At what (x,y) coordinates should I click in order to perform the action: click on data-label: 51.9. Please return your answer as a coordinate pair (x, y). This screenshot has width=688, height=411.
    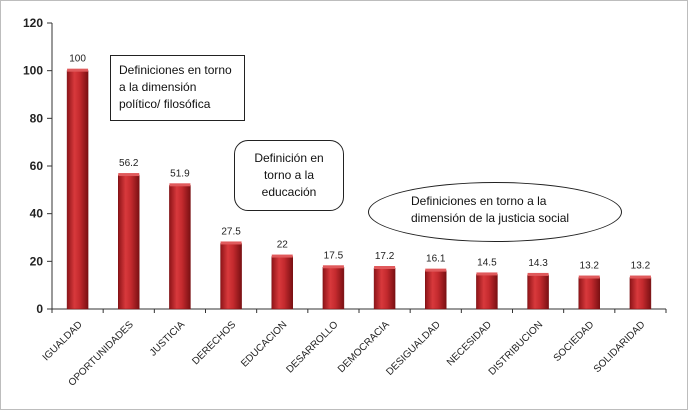
    Looking at the image, I should click on (180, 173).